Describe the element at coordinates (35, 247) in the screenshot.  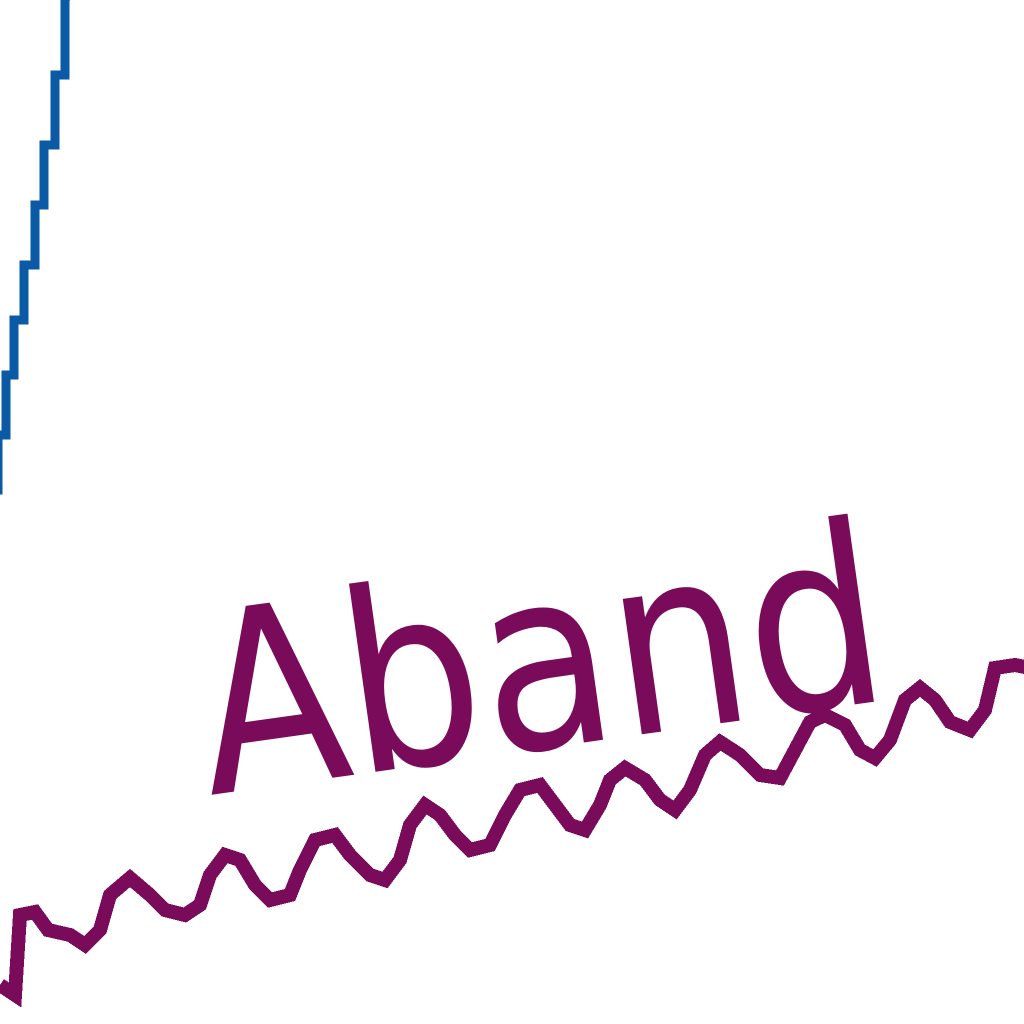
I see `blue-stepped-line` at that location.